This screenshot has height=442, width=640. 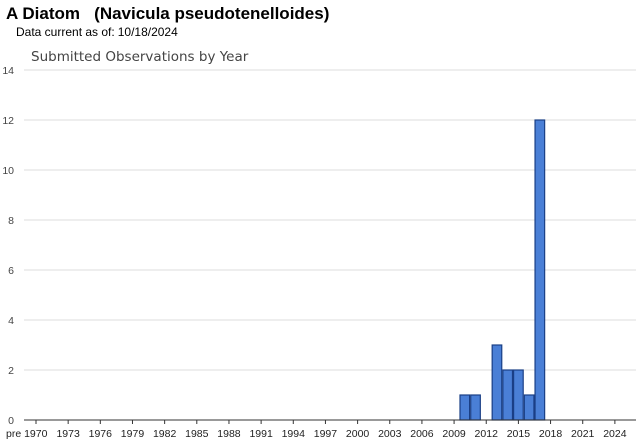 I want to click on x-tick-label: 2015, so click(x=519, y=434).